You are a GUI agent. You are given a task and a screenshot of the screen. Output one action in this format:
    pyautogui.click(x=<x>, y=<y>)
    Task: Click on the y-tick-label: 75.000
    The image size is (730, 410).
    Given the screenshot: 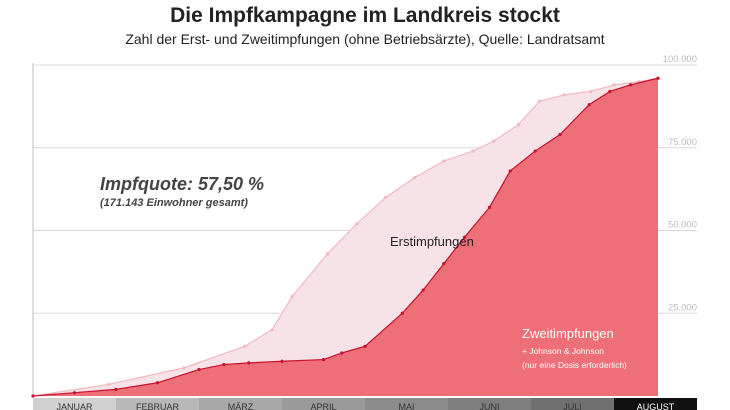 What is the action you would take?
    pyautogui.click(x=682, y=142)
    